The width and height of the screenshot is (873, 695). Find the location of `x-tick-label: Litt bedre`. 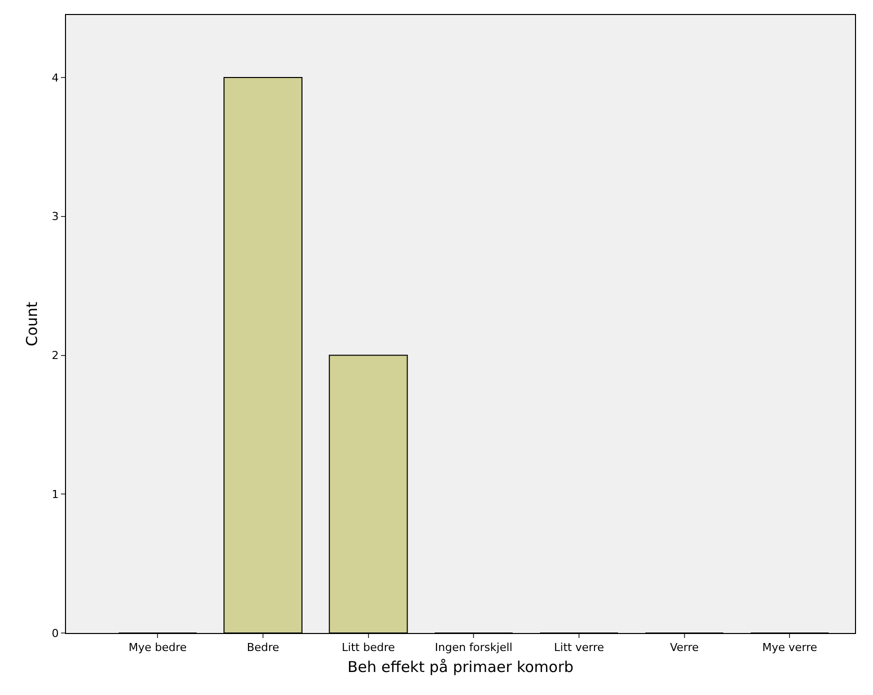

x-tick-label: Litt bedre is located at coordinates (369, 647).